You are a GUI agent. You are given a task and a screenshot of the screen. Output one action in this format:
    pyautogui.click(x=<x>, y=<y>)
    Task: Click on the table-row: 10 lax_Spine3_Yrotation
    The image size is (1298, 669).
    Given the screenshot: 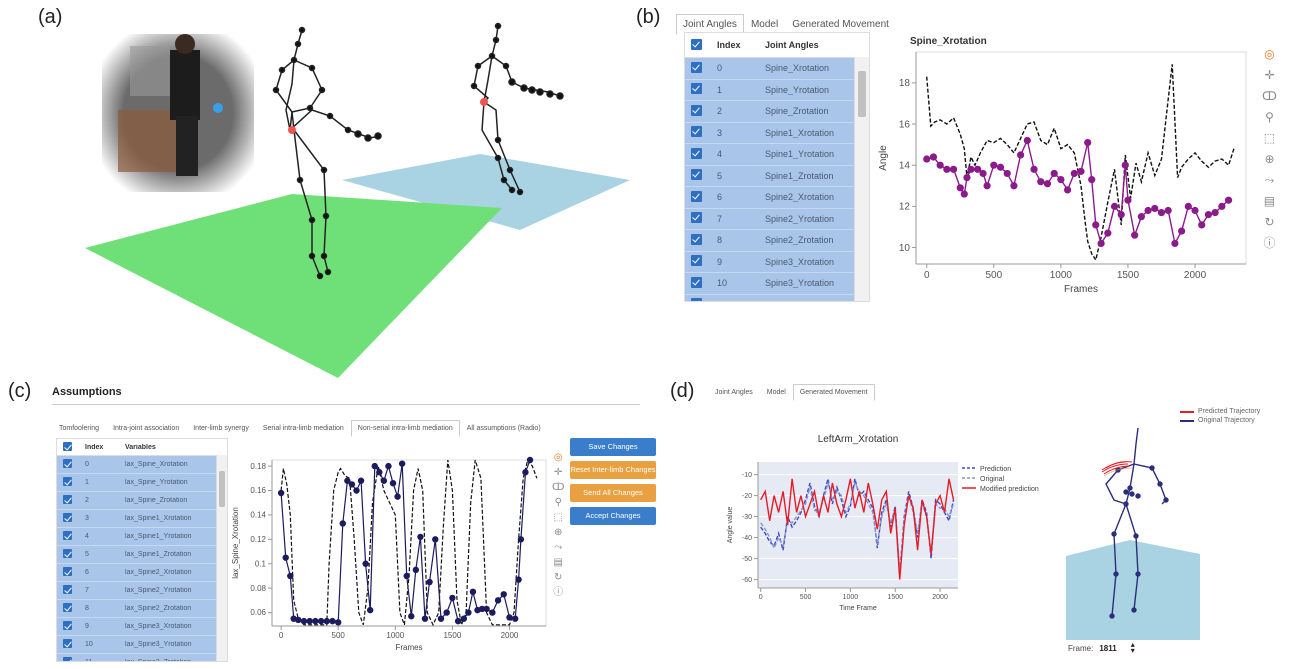 What is the action you would take?
    pyautogui.click(x=142, y=645)
    